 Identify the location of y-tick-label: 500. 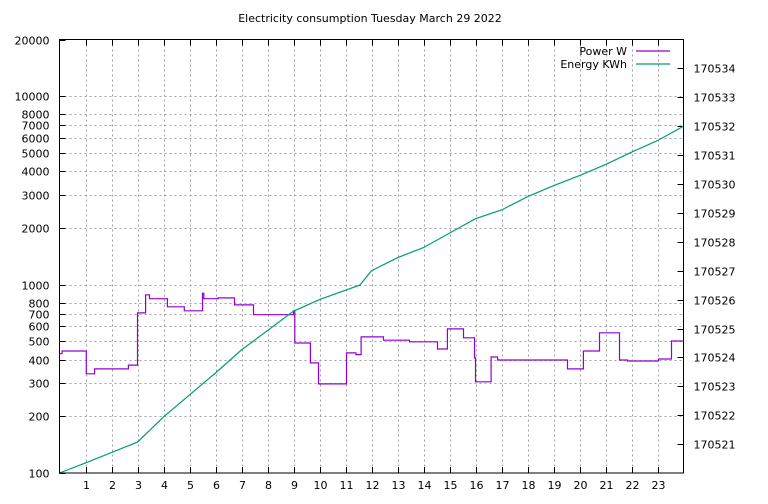
(39, 342).